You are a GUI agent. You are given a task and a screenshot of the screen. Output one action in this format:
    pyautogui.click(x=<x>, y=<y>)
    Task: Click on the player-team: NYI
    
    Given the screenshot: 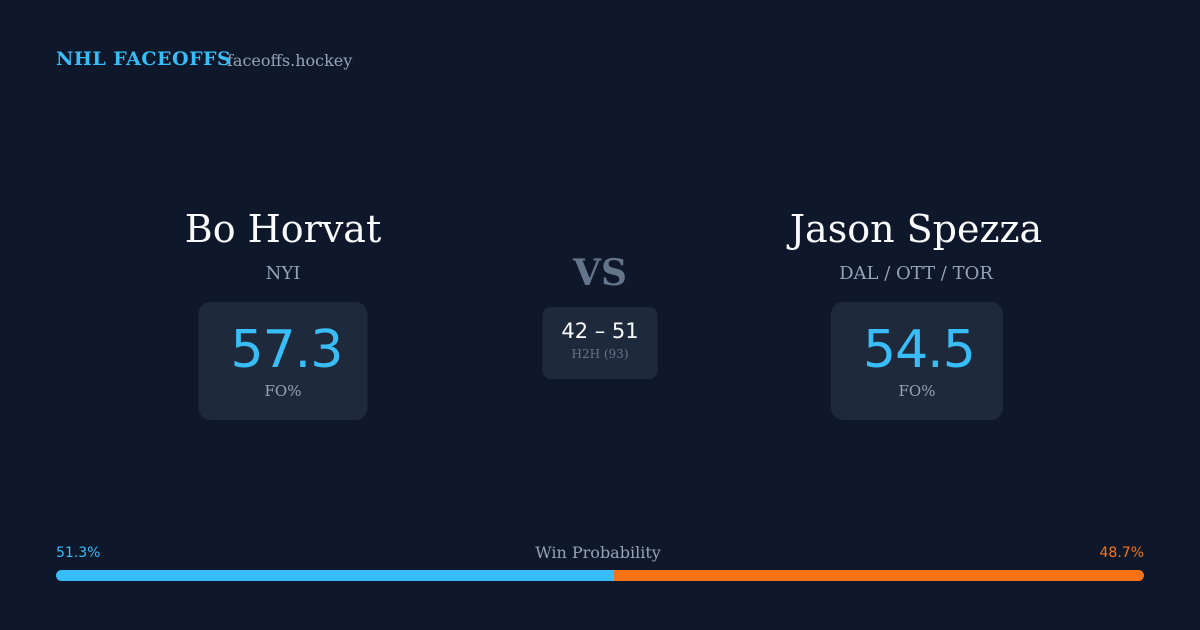 What is the action you would take?
    pyautogui.click(x=283, y=273)
    